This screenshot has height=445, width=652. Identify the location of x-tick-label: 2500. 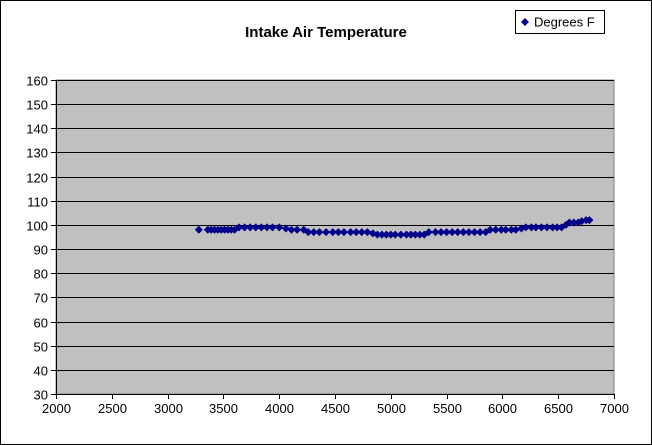
(112, 408).